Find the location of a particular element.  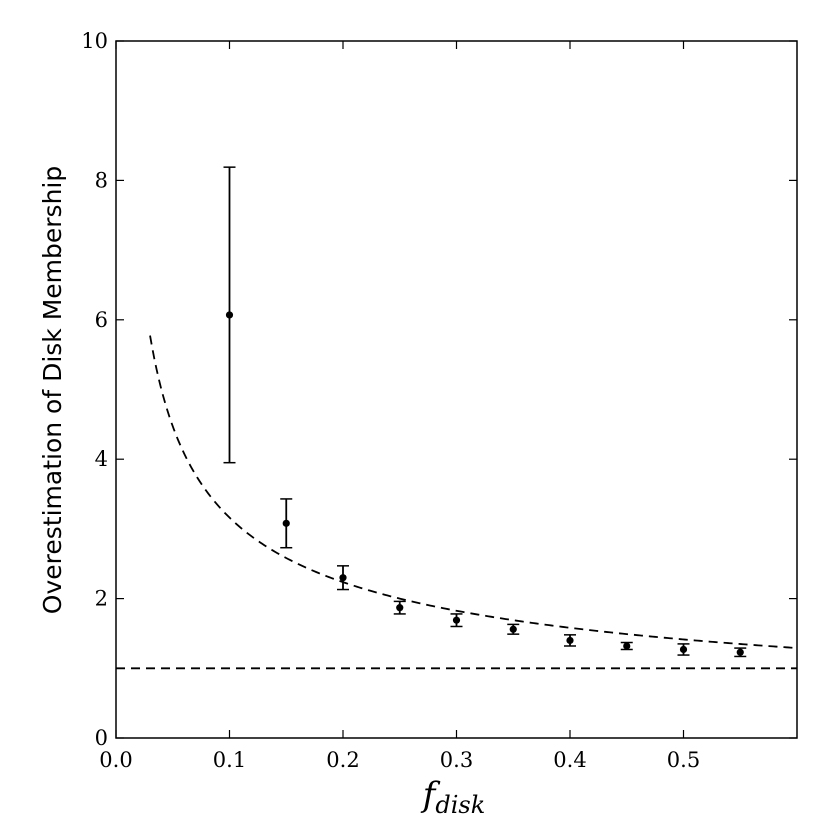

x-tick-label-1: 0.1 is located at coordinates (229, 760).